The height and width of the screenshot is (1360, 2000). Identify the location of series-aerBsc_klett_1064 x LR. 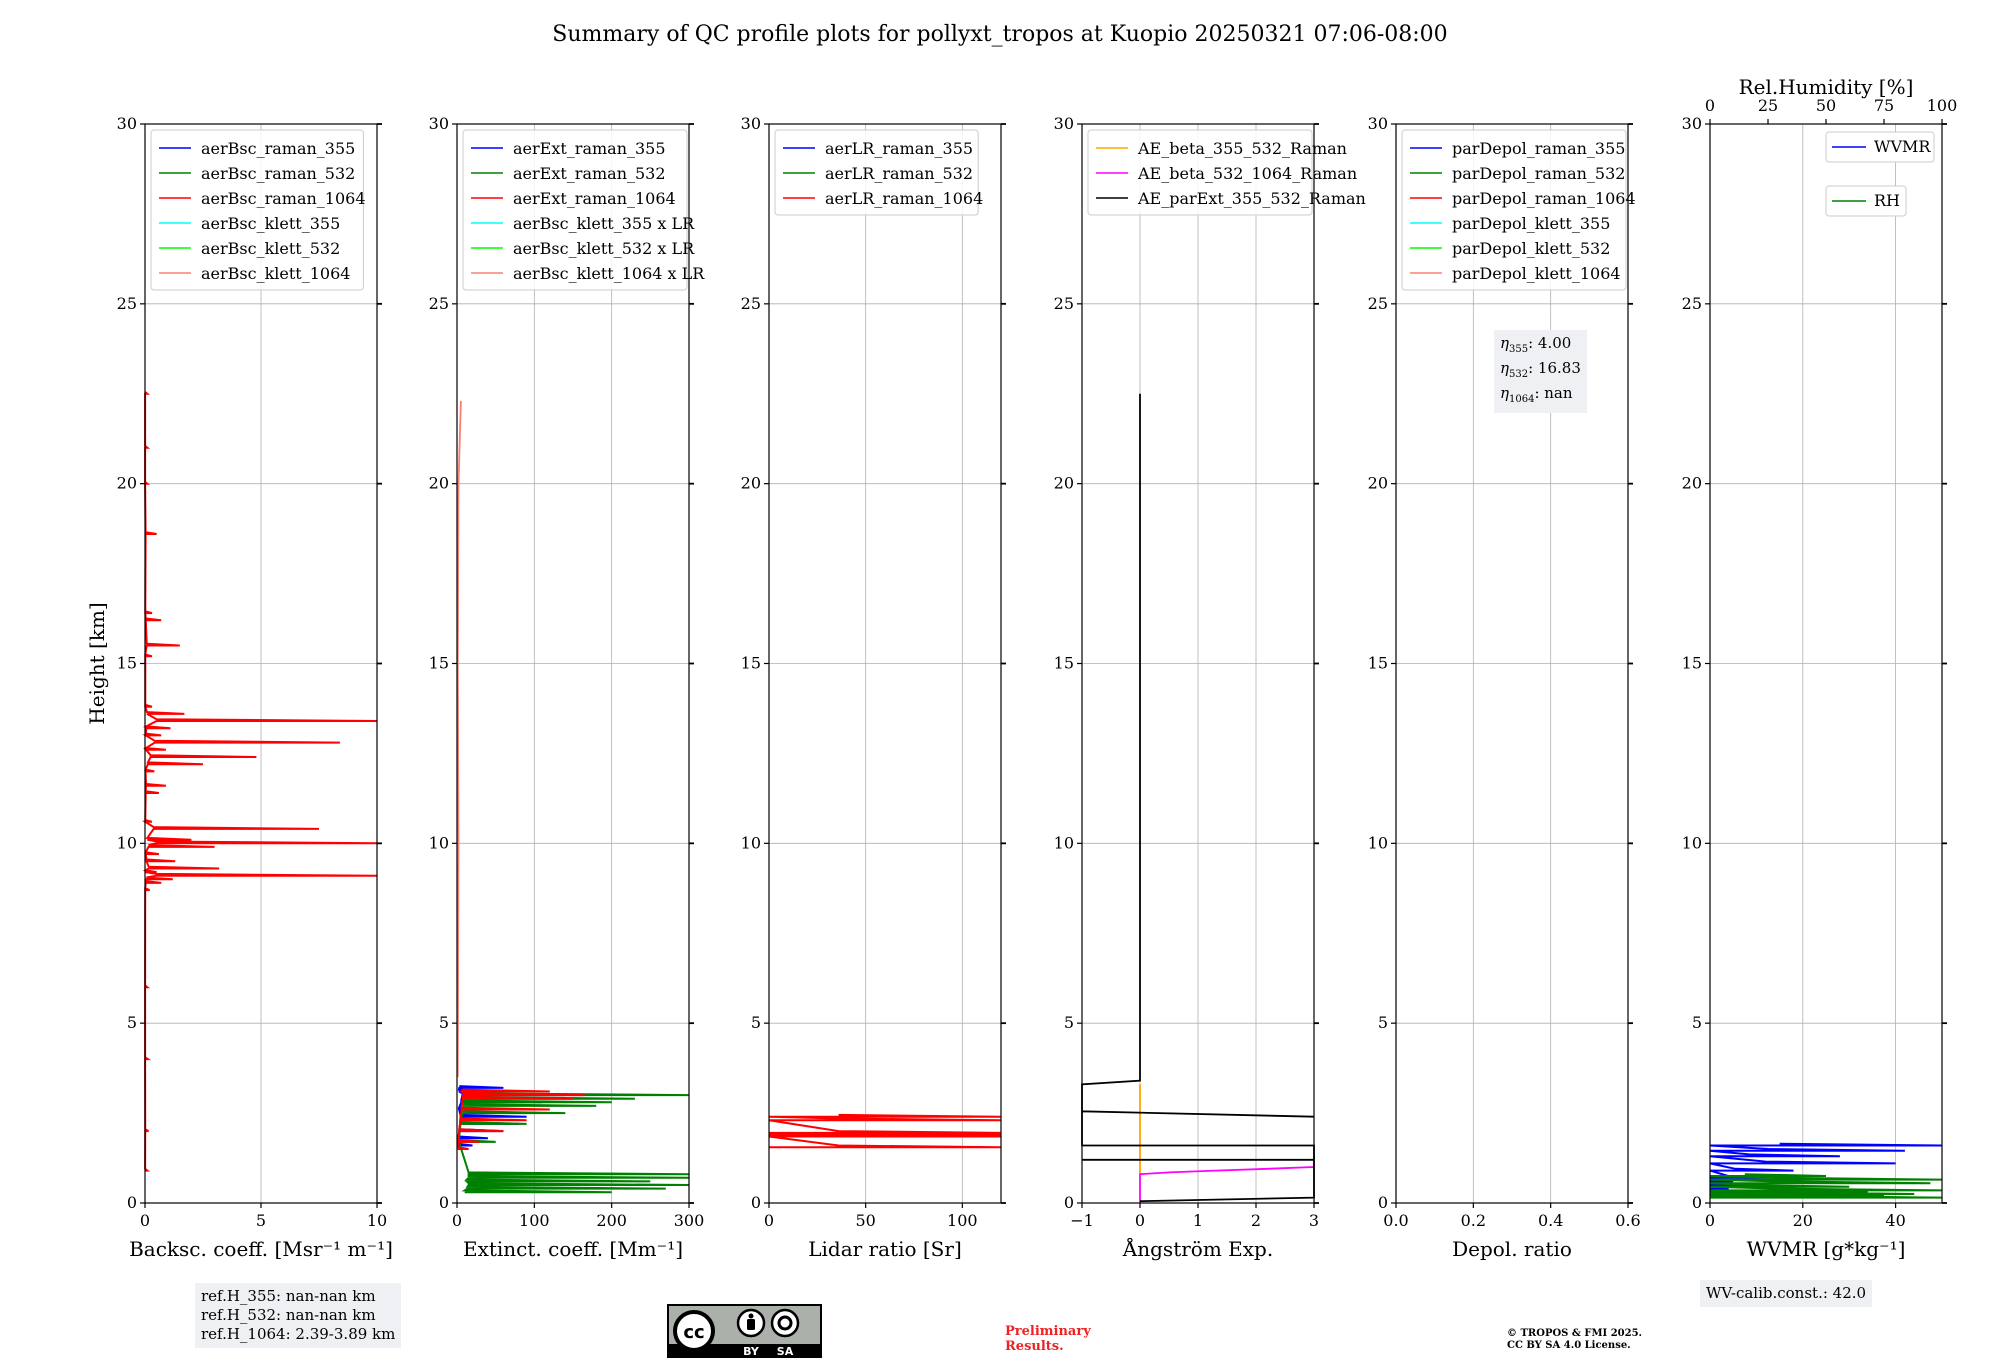
(459, 739).